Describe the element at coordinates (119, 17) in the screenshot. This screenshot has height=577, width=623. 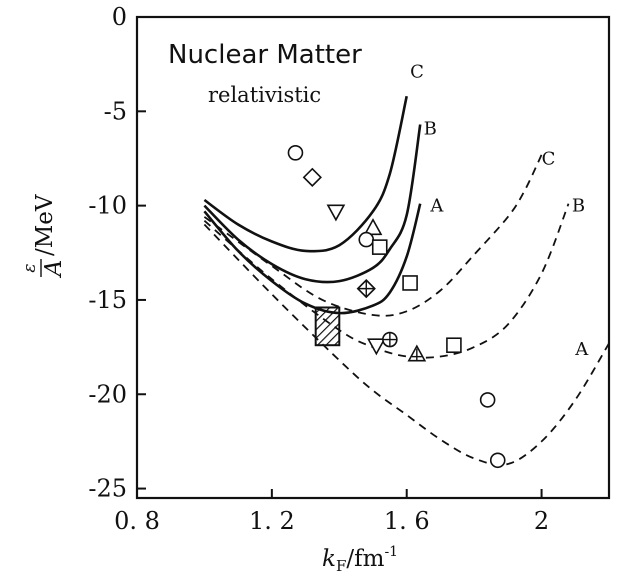
I see `y-tick-label: 0` at that location.